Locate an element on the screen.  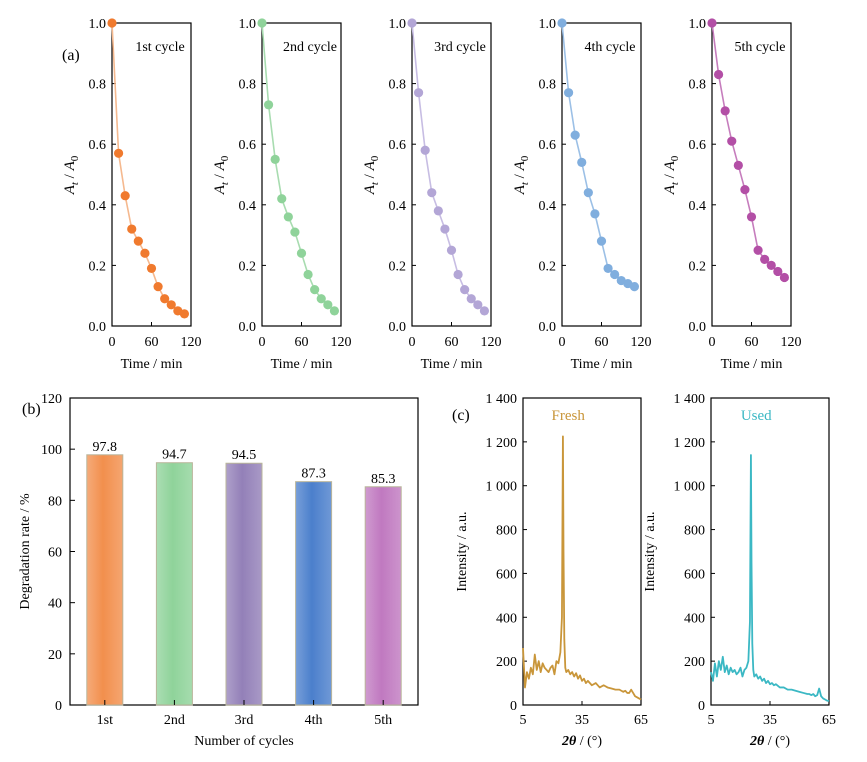
bar-value-label: 87.3 is located at coordinates (313, 474).